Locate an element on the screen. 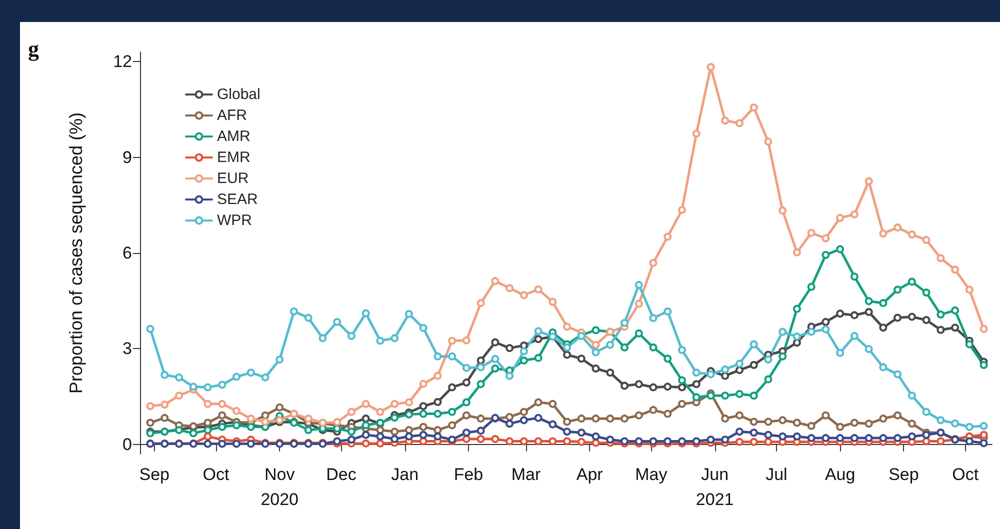 This screenshot has height=529, width=1000. x-tick-label: Aug is located at coordinates (840, 474).